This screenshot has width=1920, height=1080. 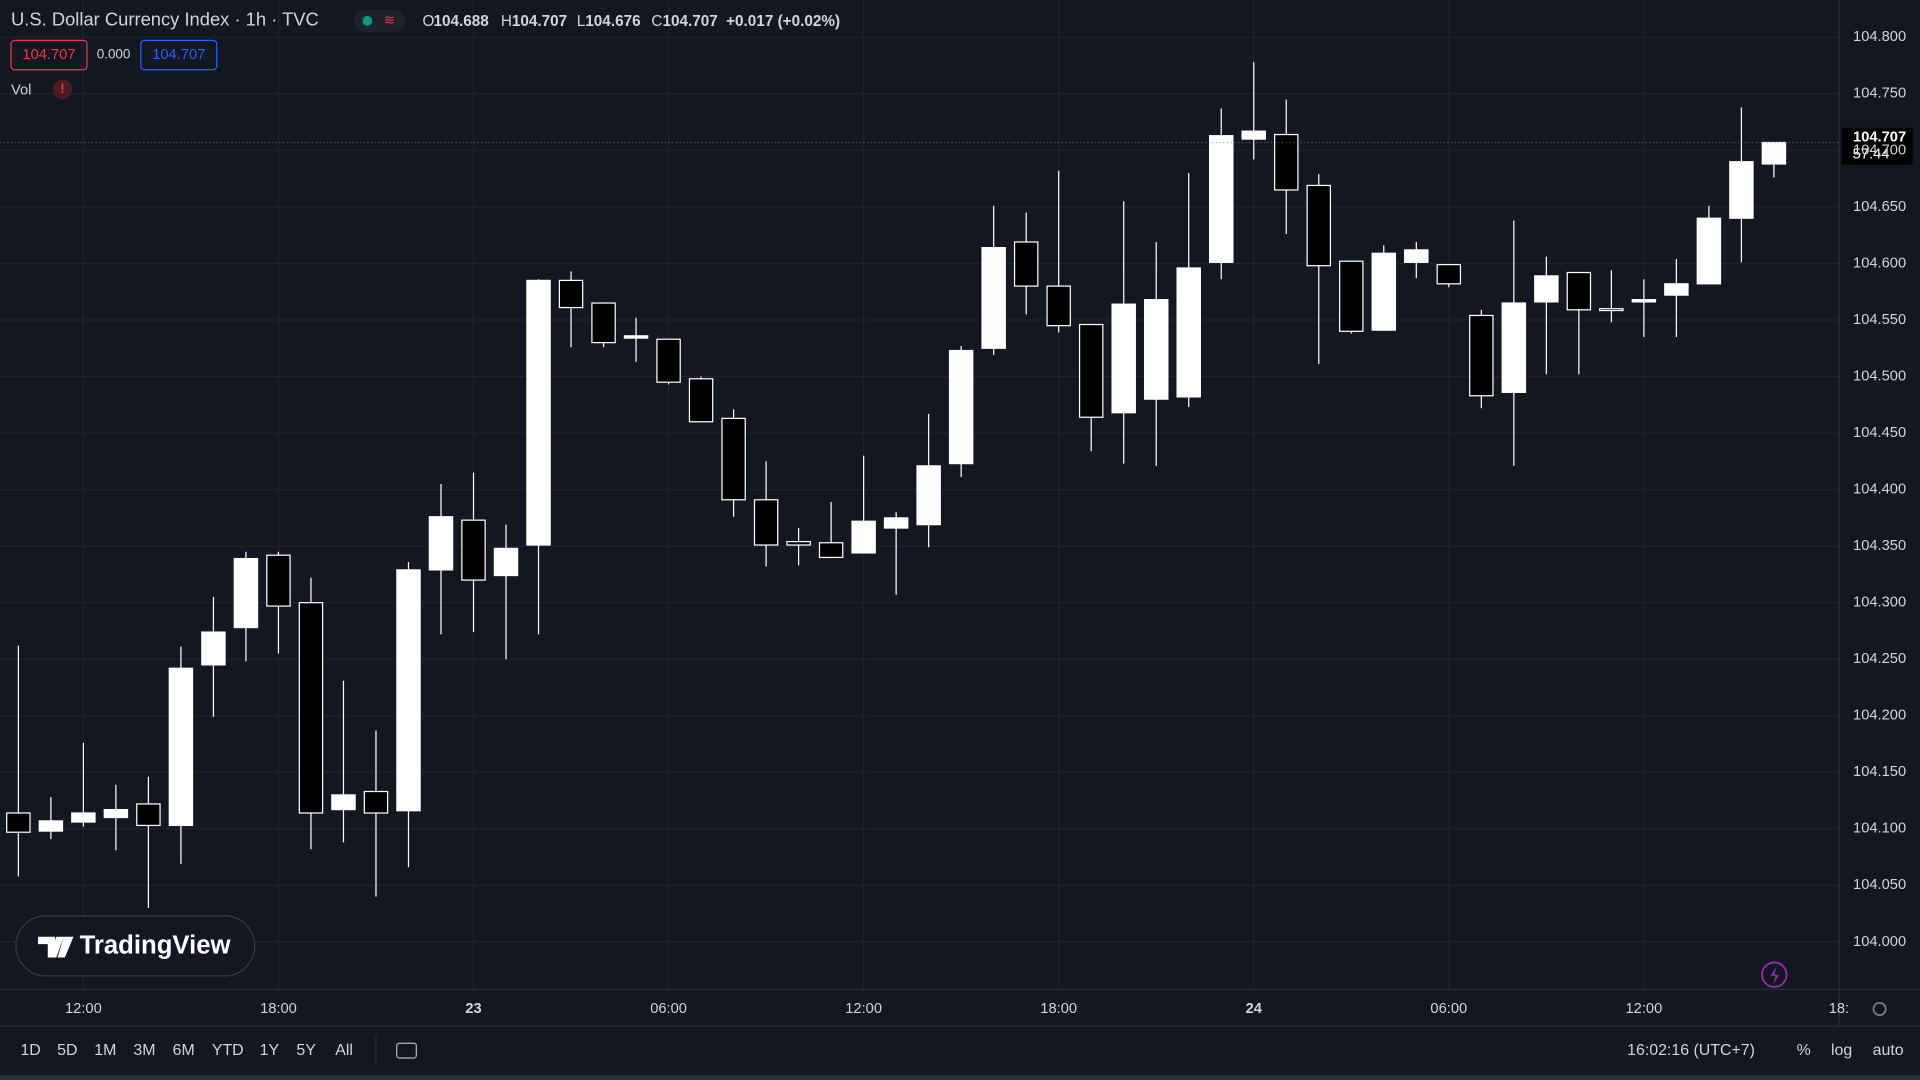 What do you see at coordinates (1879, 772) in the screenshot?
I see `y-tick-label: 104.150` at bounding box center [1879, 772].